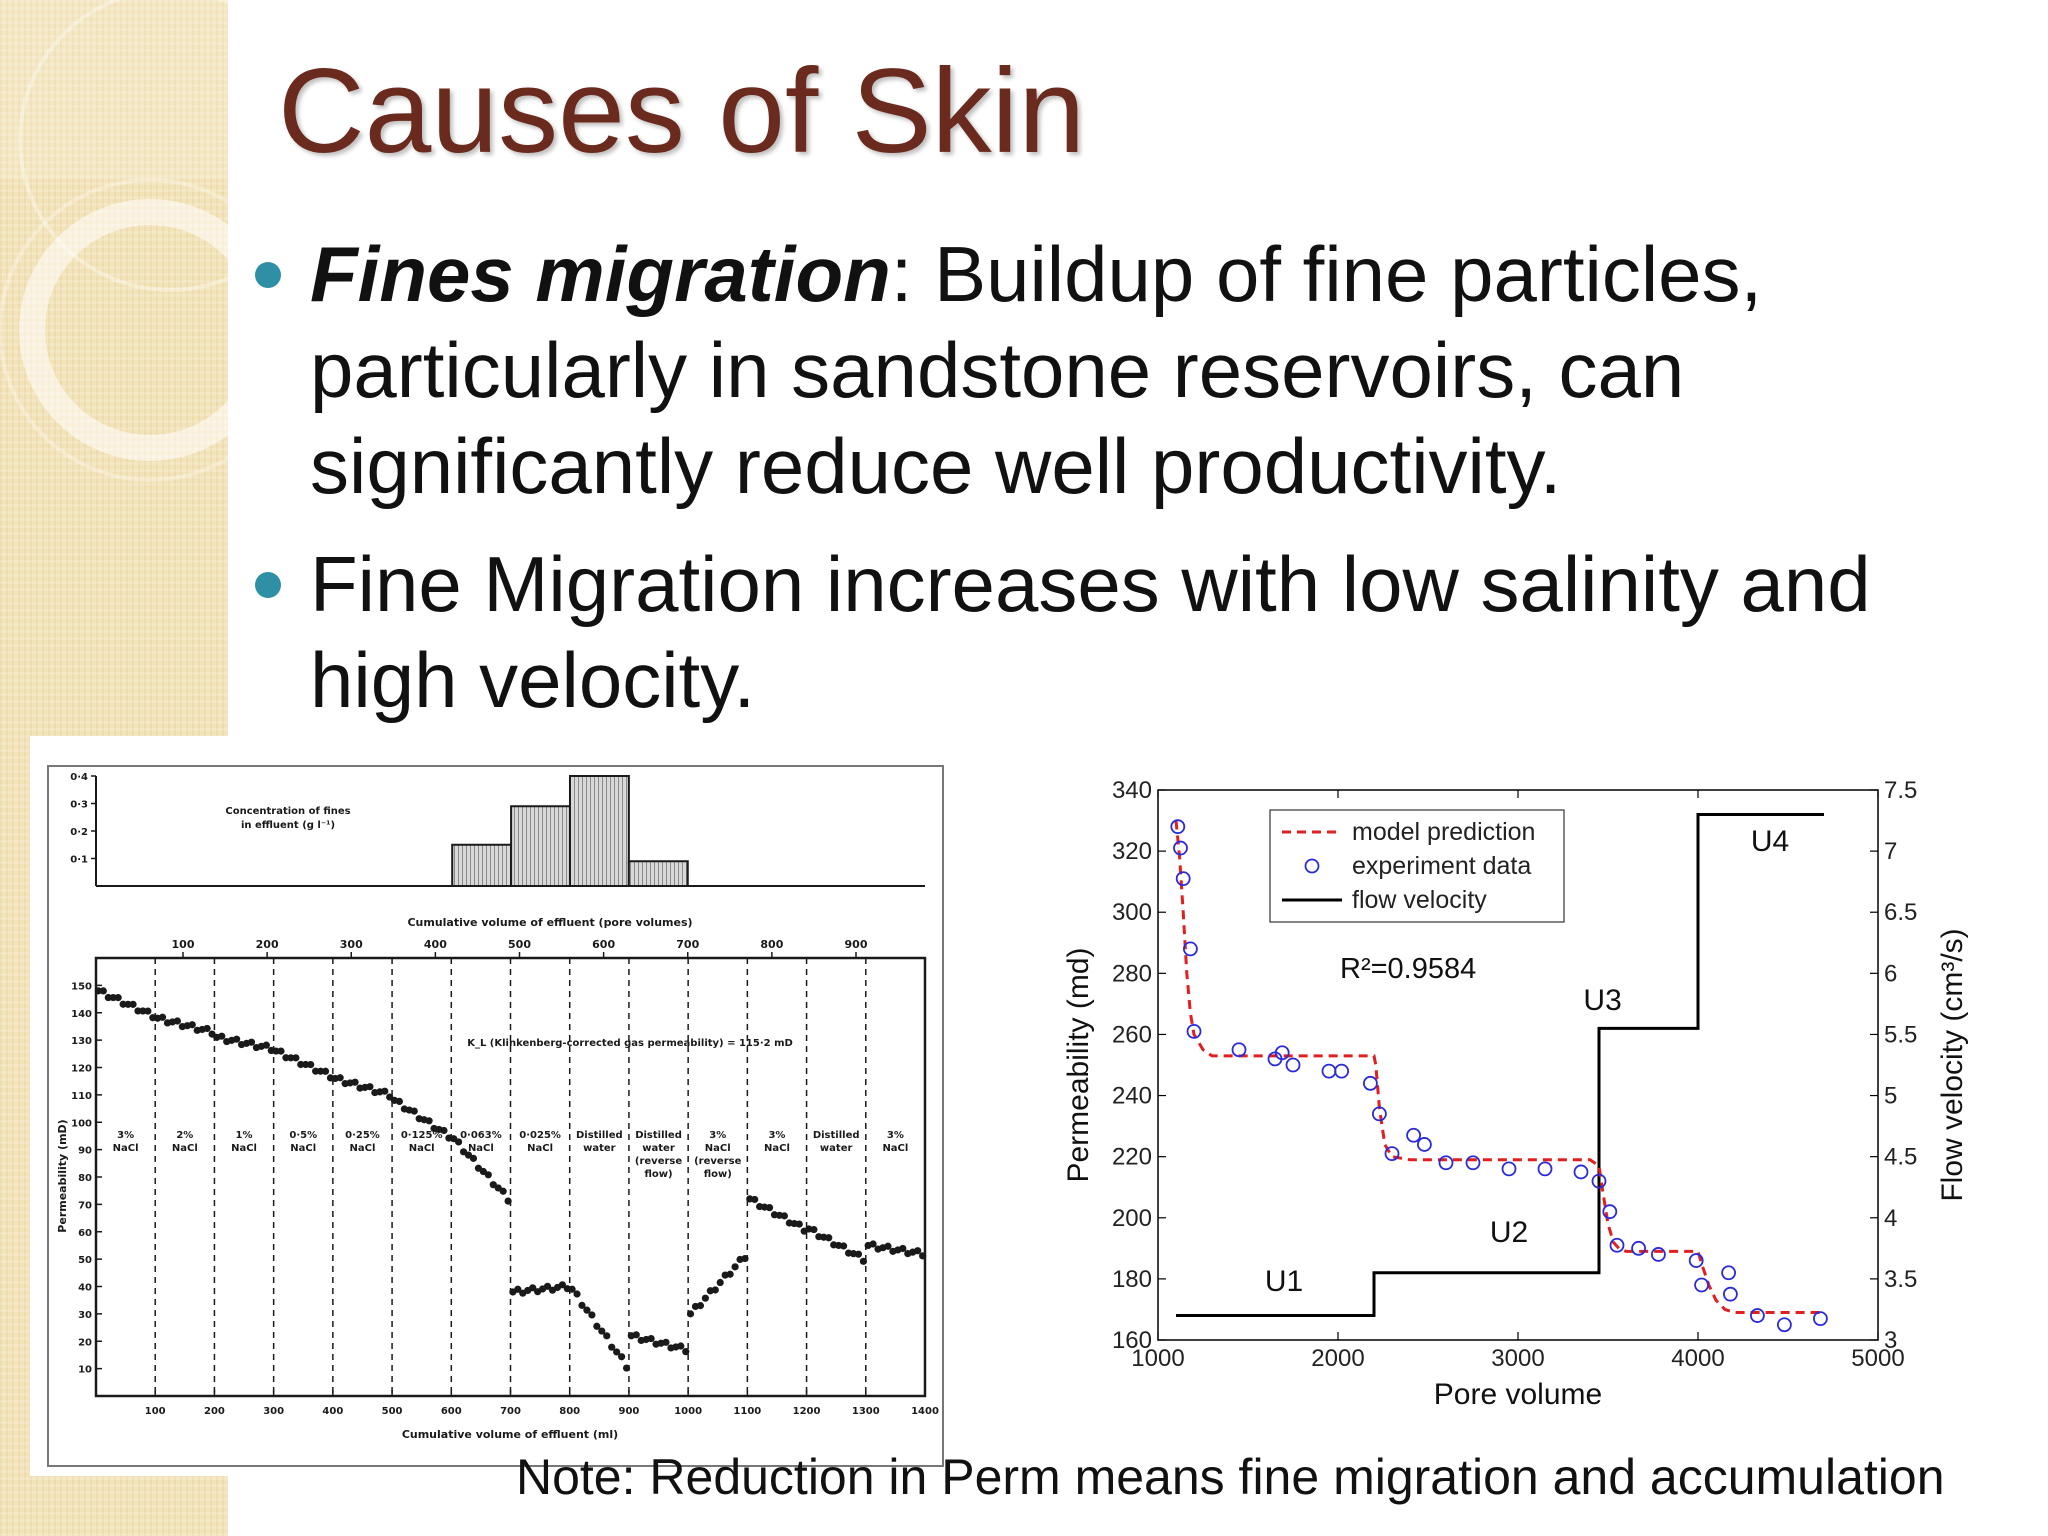 Image resolution: width=2048 pixels, height=1536 pixels. Describe the element at coordinates (510, 1177) in the screenshot. I see `main-panel-frame` at that location.